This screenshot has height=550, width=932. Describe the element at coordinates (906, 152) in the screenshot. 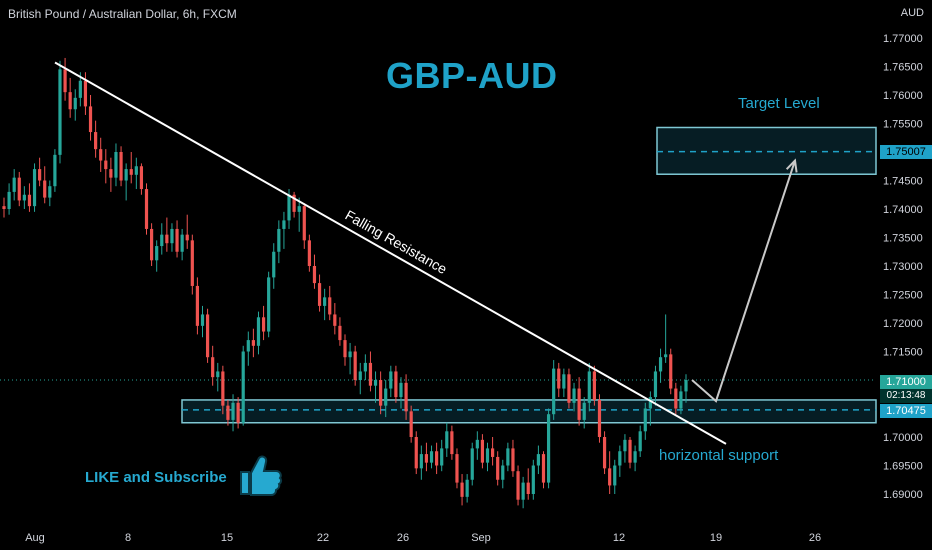

I see `target-price-badge: 1.75007` at that location.